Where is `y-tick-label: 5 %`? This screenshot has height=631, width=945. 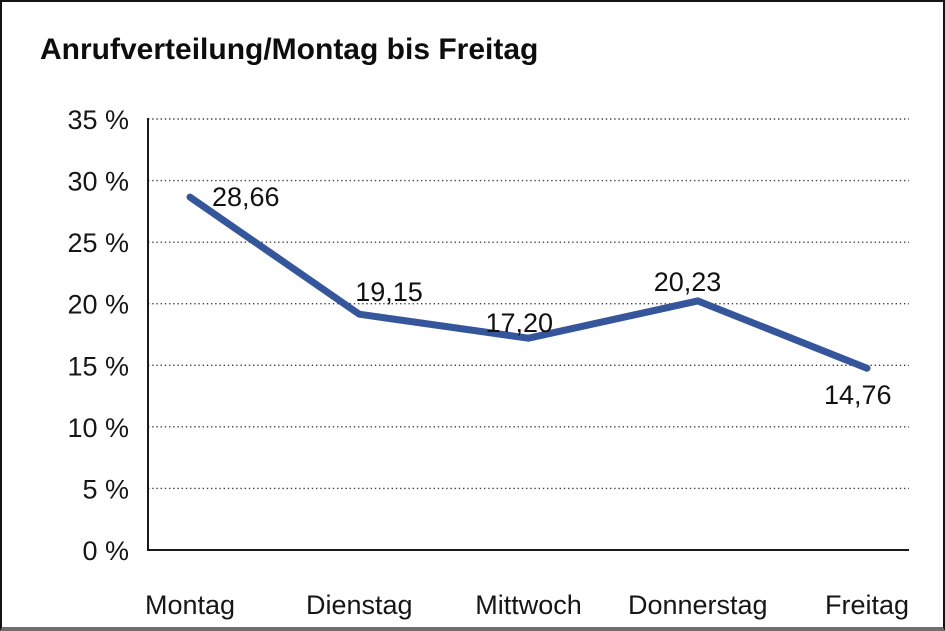 y-tick-label: 5 % is located at coordinates (105, 489).